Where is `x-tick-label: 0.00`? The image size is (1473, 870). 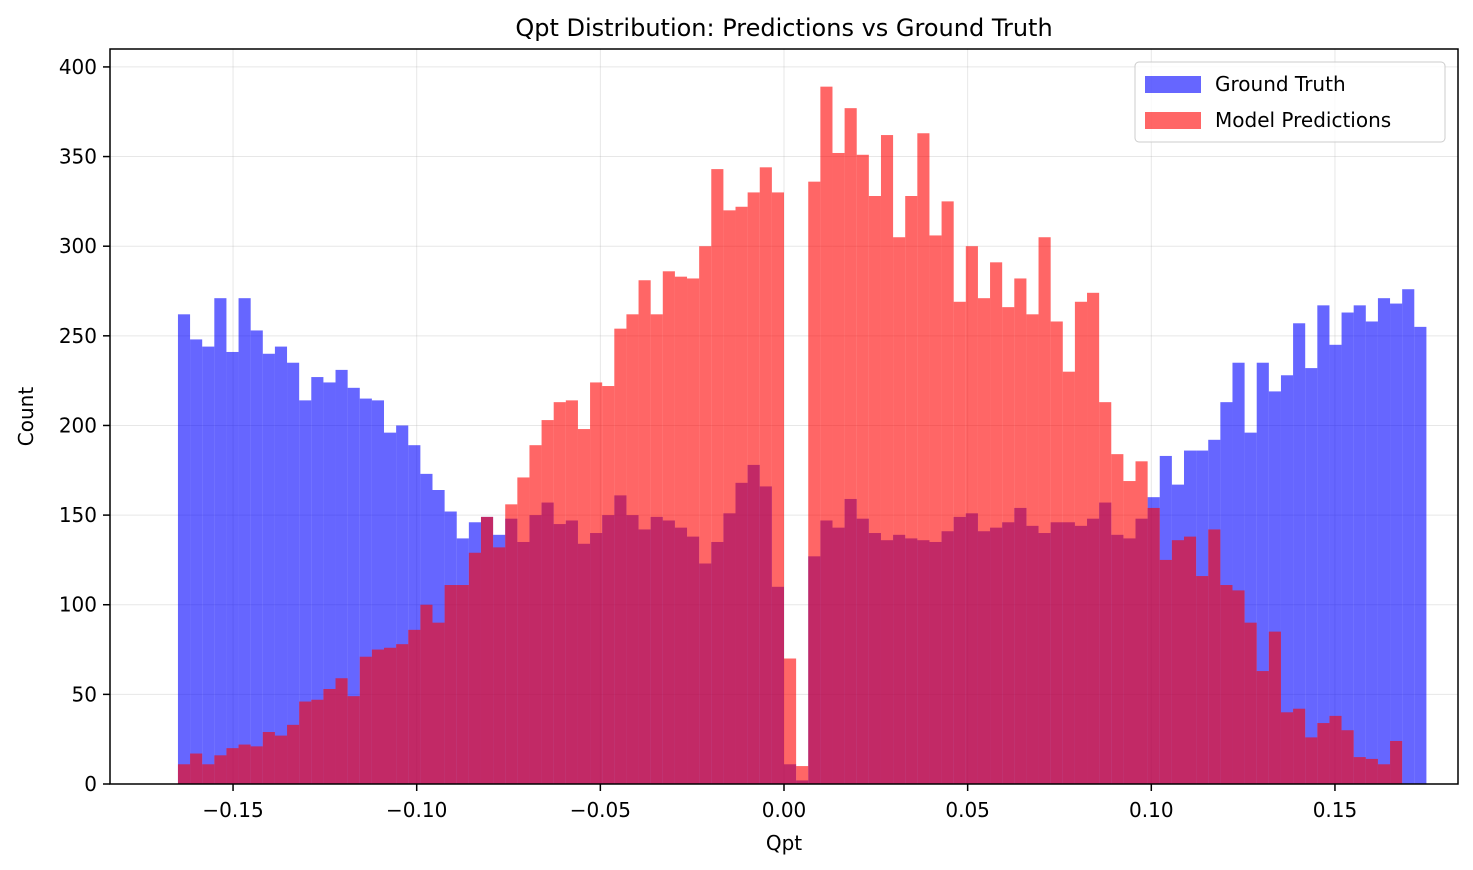 x-tick-label: 0.00 is located at coordinates (784, 810).